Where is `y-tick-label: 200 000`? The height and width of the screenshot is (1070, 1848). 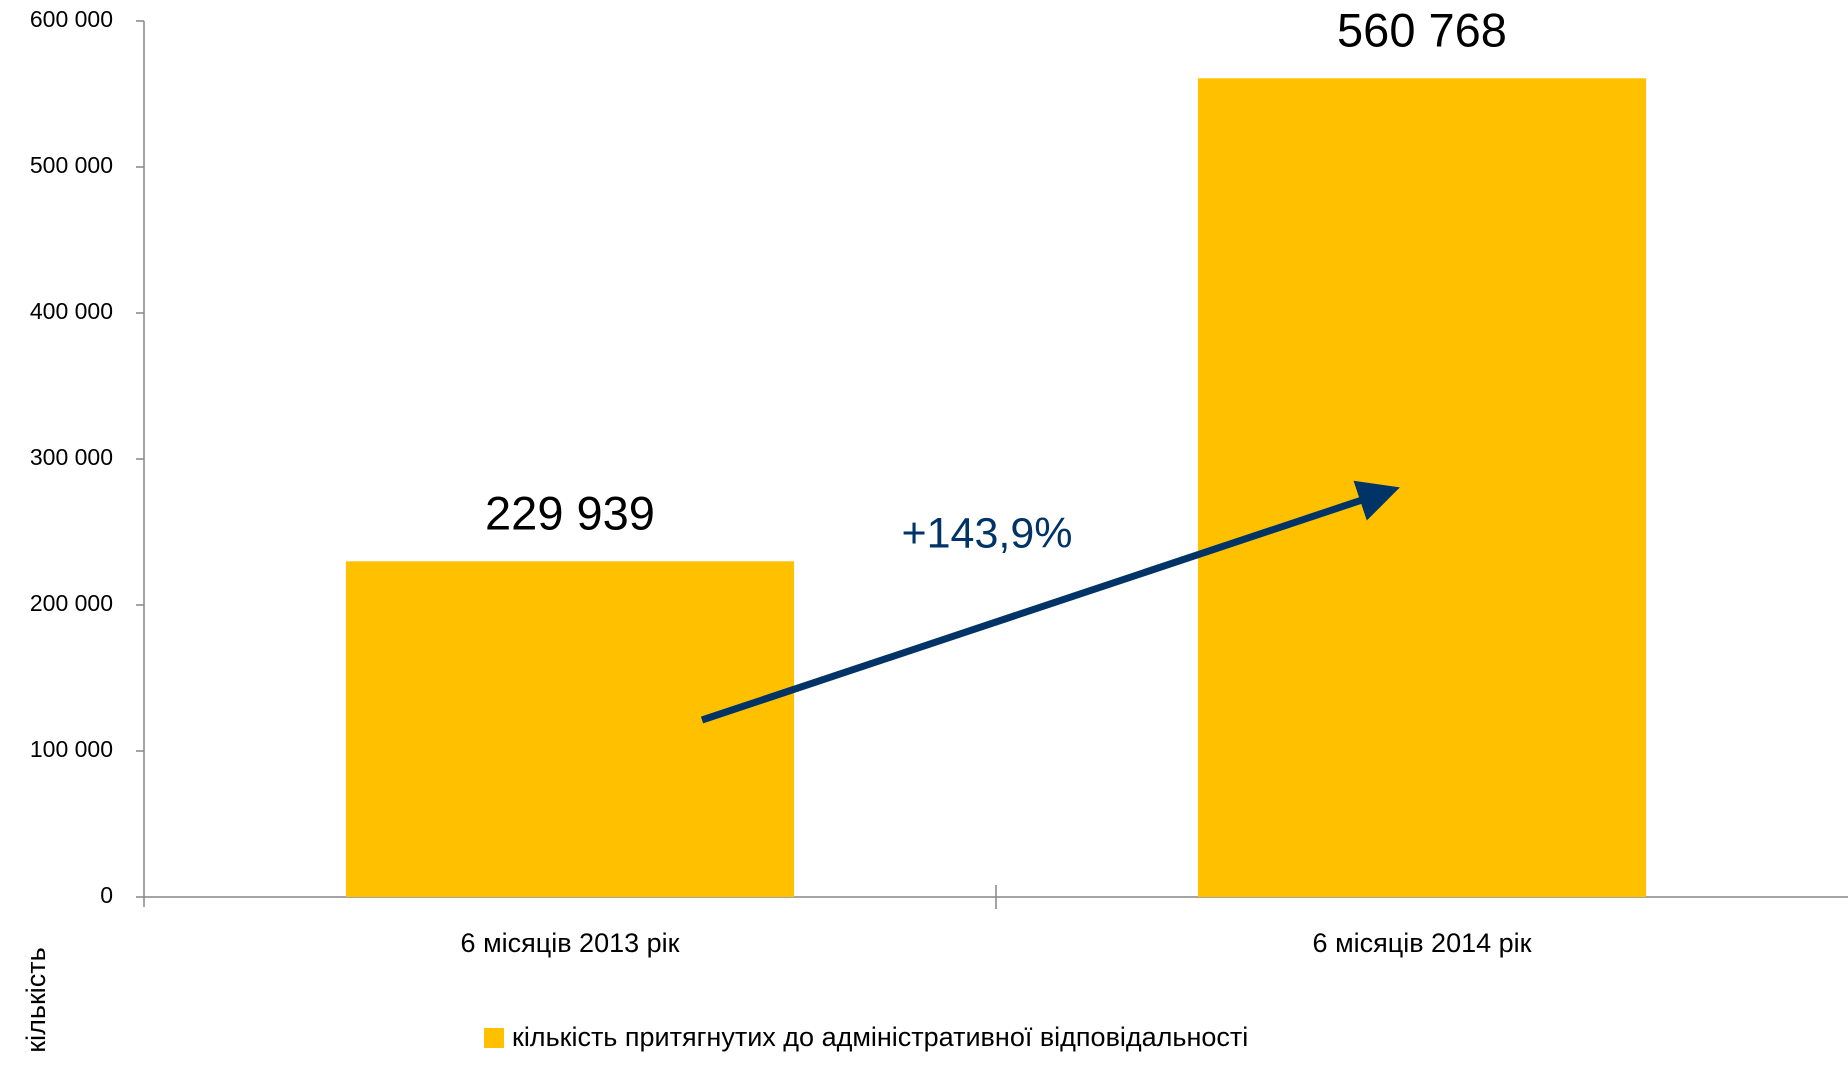
y-tick-label: 200 000 is located at coordinates (71, 603).